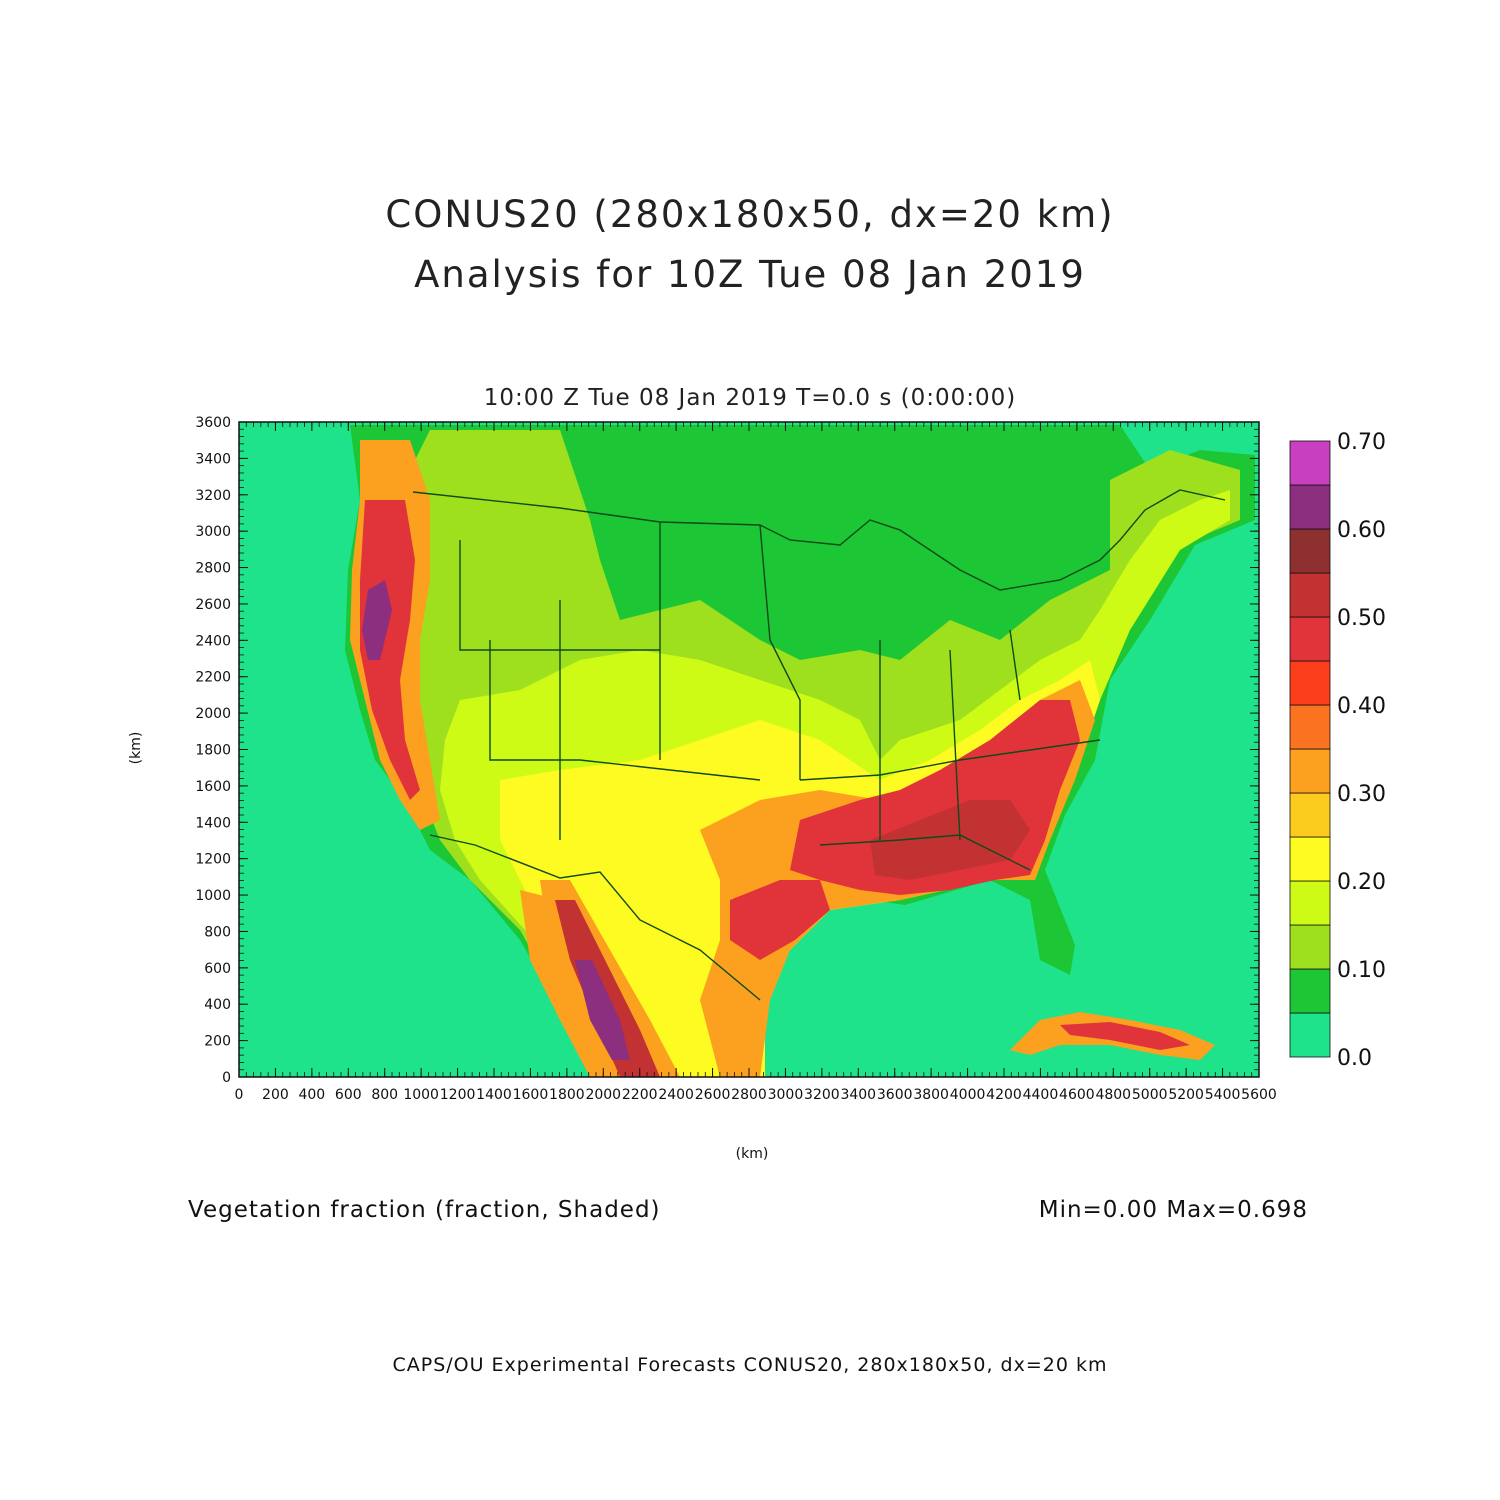 The height and width of the screenshot is (1500, 1500). I want to click on x-tick-label: 5000, so click(1150, 1095).